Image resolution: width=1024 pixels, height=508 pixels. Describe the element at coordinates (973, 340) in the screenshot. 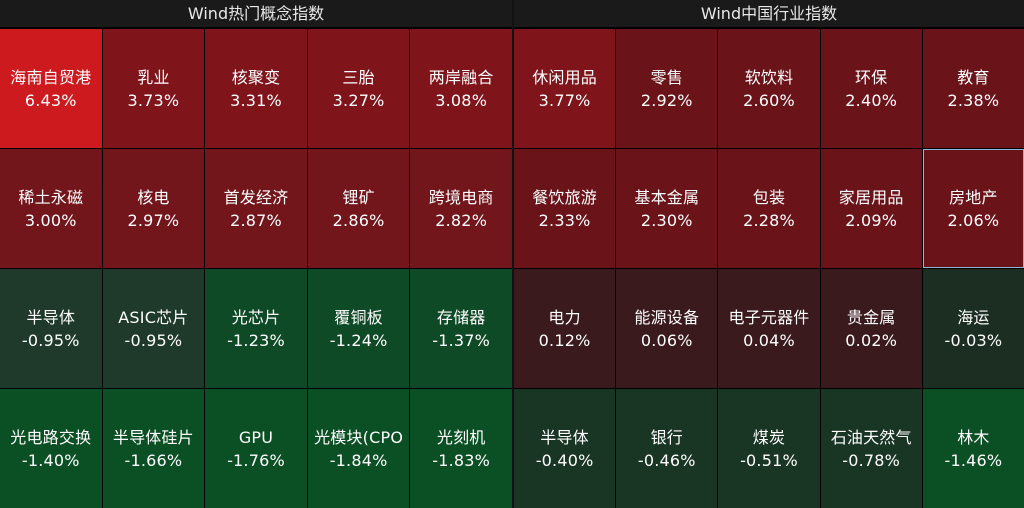

I see `tile-change-percent: -0.03%` at that location.